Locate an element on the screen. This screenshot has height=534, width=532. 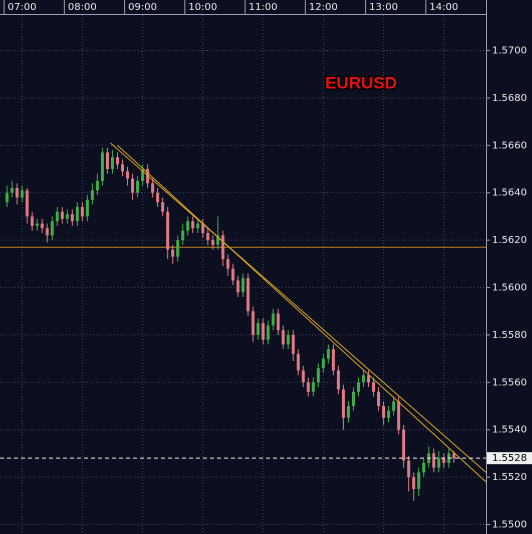
y-tick-label: 1.5600 is located at coordinates (509, 288).